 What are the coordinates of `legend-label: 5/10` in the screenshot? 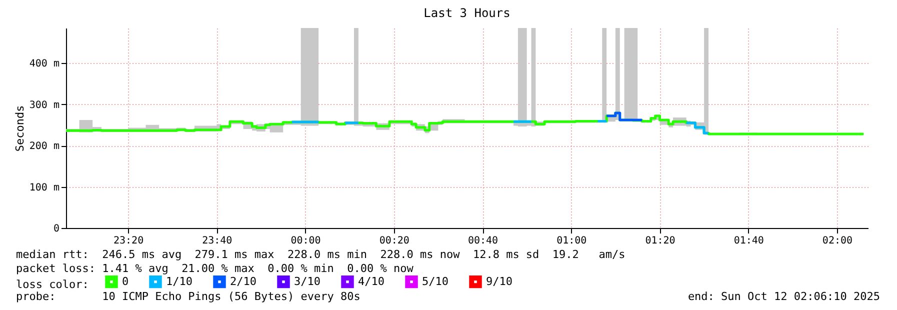 It's located at (435, 281).